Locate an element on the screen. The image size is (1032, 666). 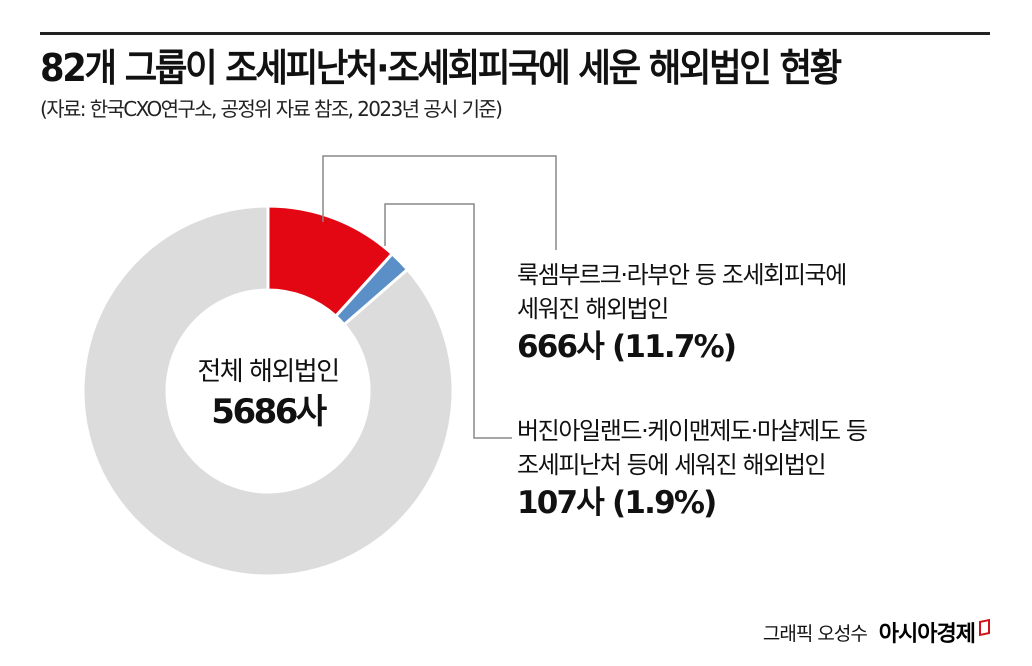
callout-1-line-2: 세워진 해외법인 is located at coordinates (593, 309).